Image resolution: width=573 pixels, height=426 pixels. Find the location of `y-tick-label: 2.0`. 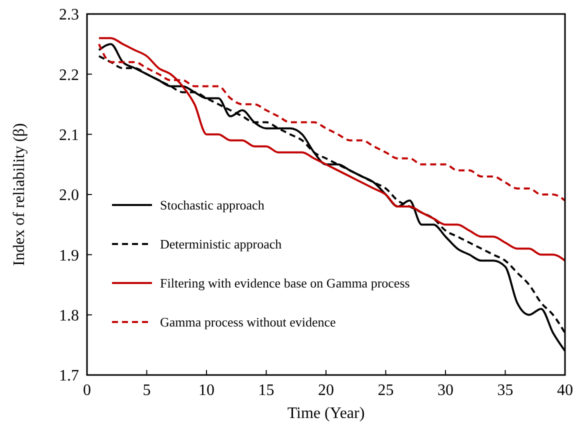

y-tick-label: 2.0 is located at coordinates (69, 195).